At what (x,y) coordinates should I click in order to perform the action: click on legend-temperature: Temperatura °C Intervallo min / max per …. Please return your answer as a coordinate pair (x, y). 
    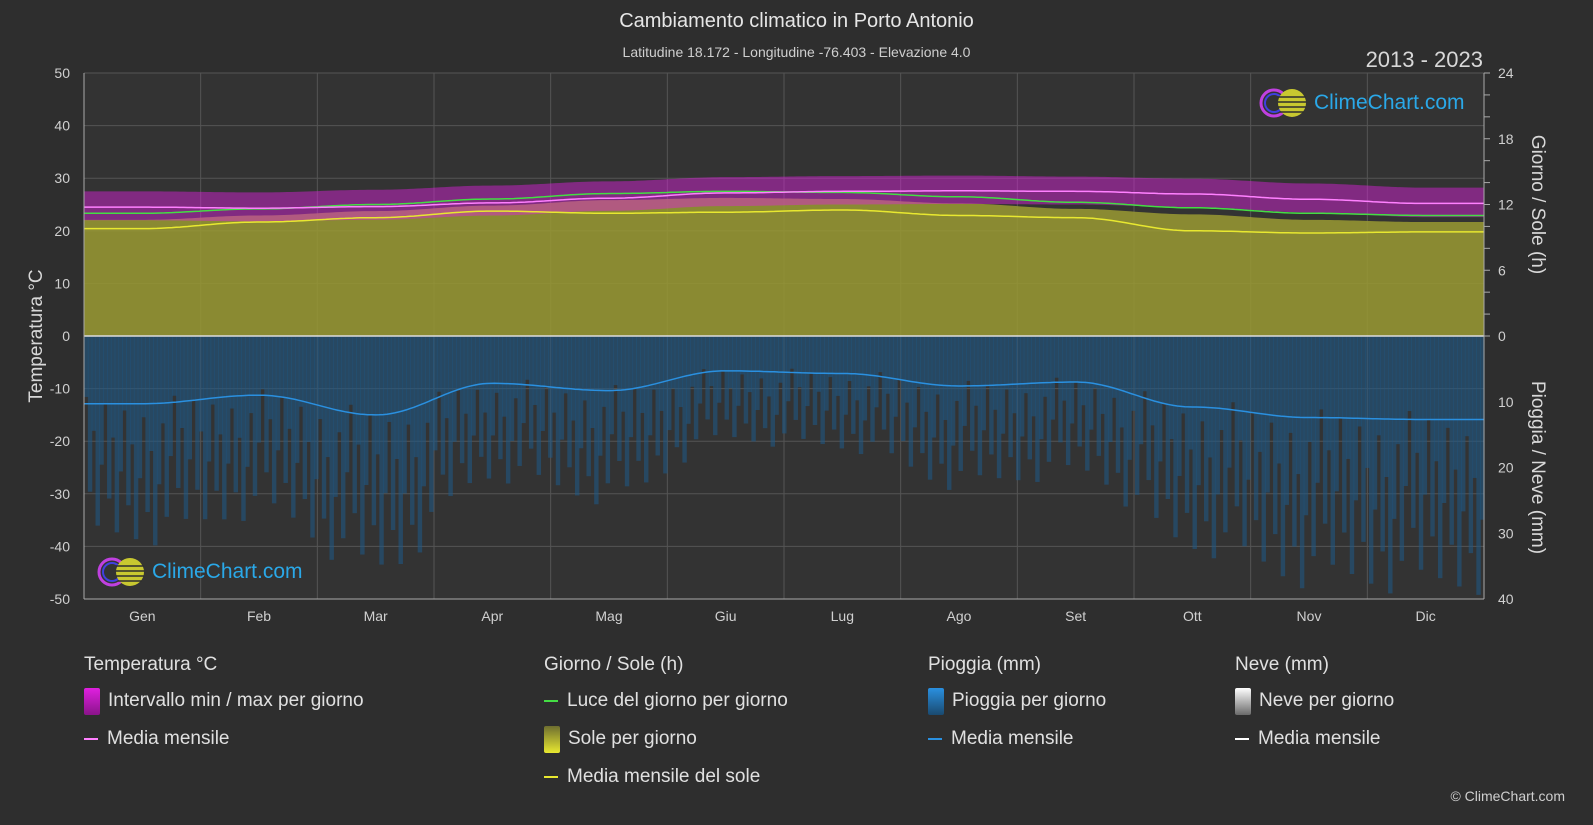
    Looking at the image, I should click on (224, 703).